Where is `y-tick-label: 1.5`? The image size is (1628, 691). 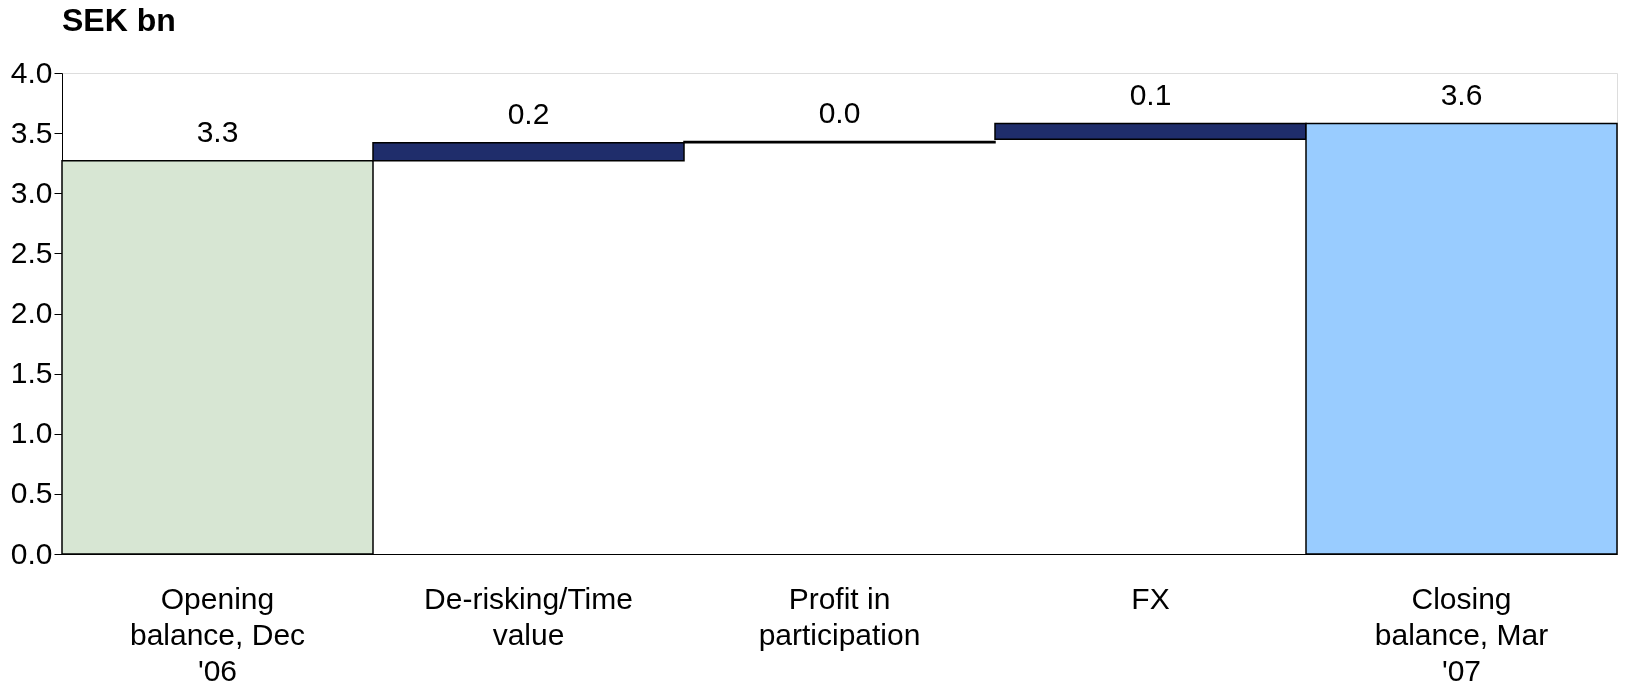
y-tick-label: 1.5 is located at coordinates (31, 373).